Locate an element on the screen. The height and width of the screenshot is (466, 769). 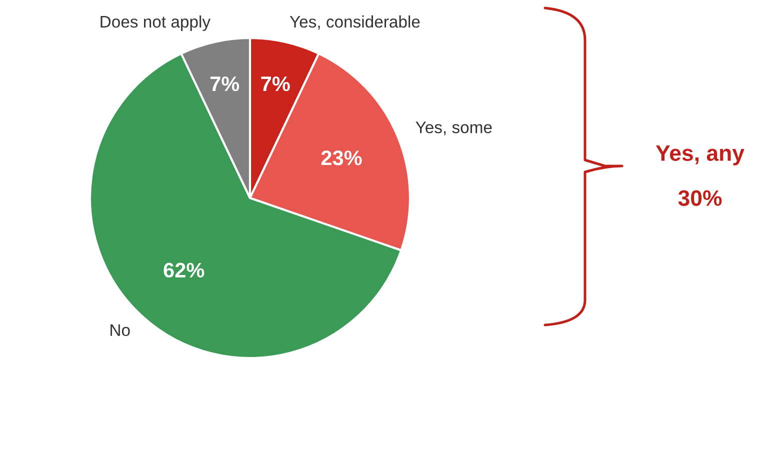
slice-label: Yes, some is located at coordinates (454, 129).